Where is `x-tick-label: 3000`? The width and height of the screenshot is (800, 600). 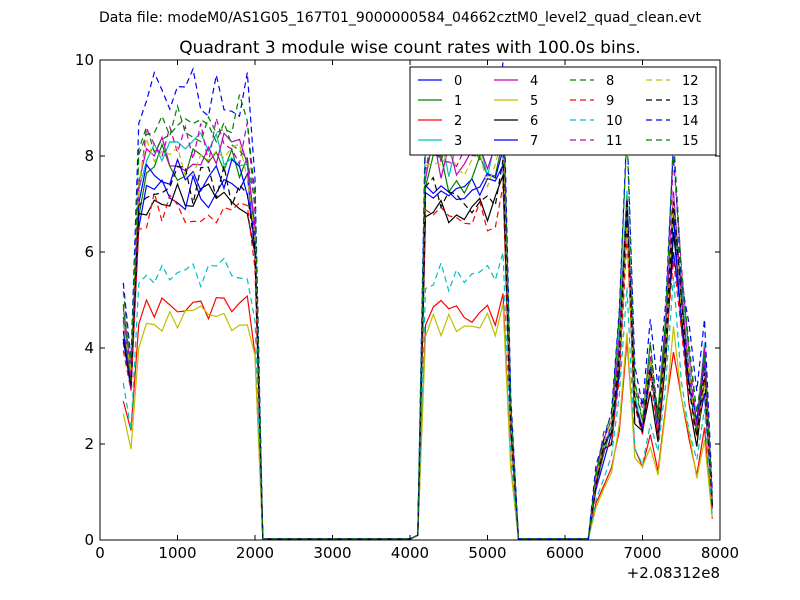
x-tick-label: 3000 is located at coordinates (332, 553).